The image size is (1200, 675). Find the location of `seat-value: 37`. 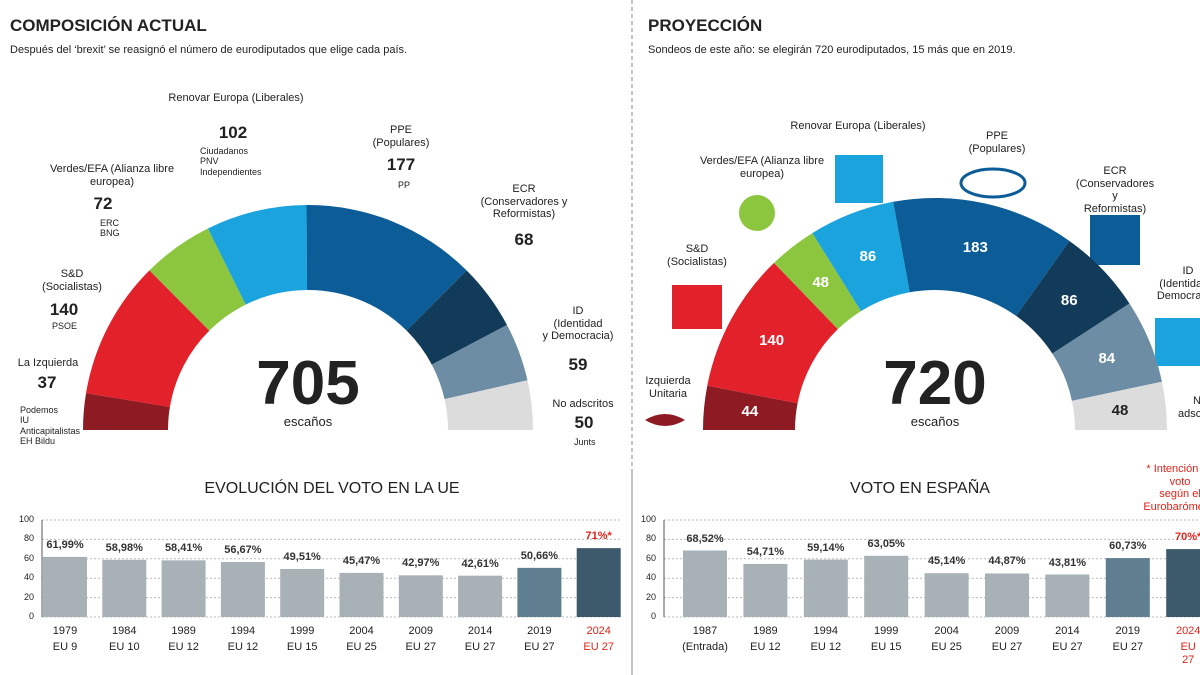

seat-value: 37 is located at coordinates (47, 382).